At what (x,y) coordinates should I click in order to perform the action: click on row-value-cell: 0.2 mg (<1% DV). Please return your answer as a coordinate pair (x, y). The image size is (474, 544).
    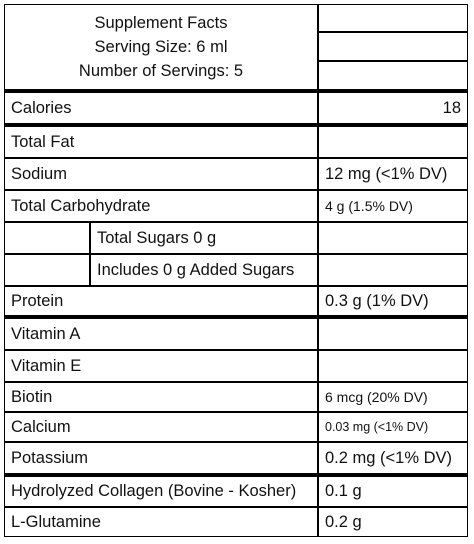
    Looking at the image, I should click on (393, 458).